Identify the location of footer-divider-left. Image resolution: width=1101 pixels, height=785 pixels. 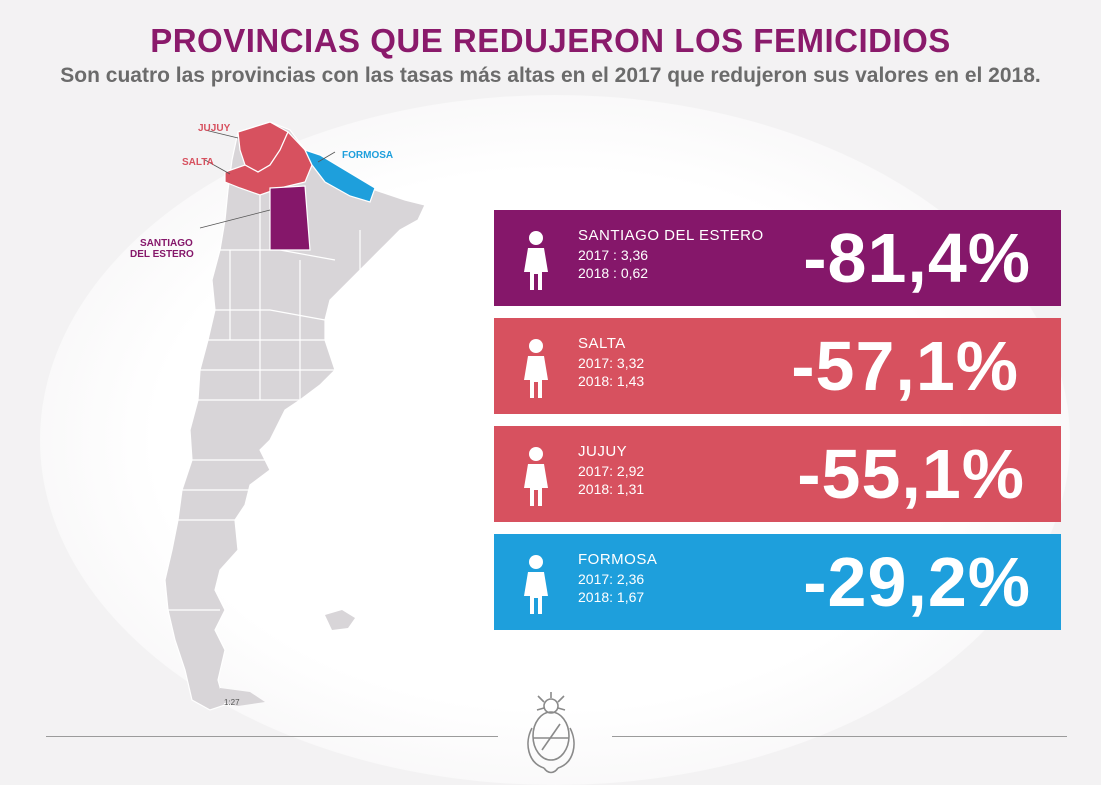
(272, 736).